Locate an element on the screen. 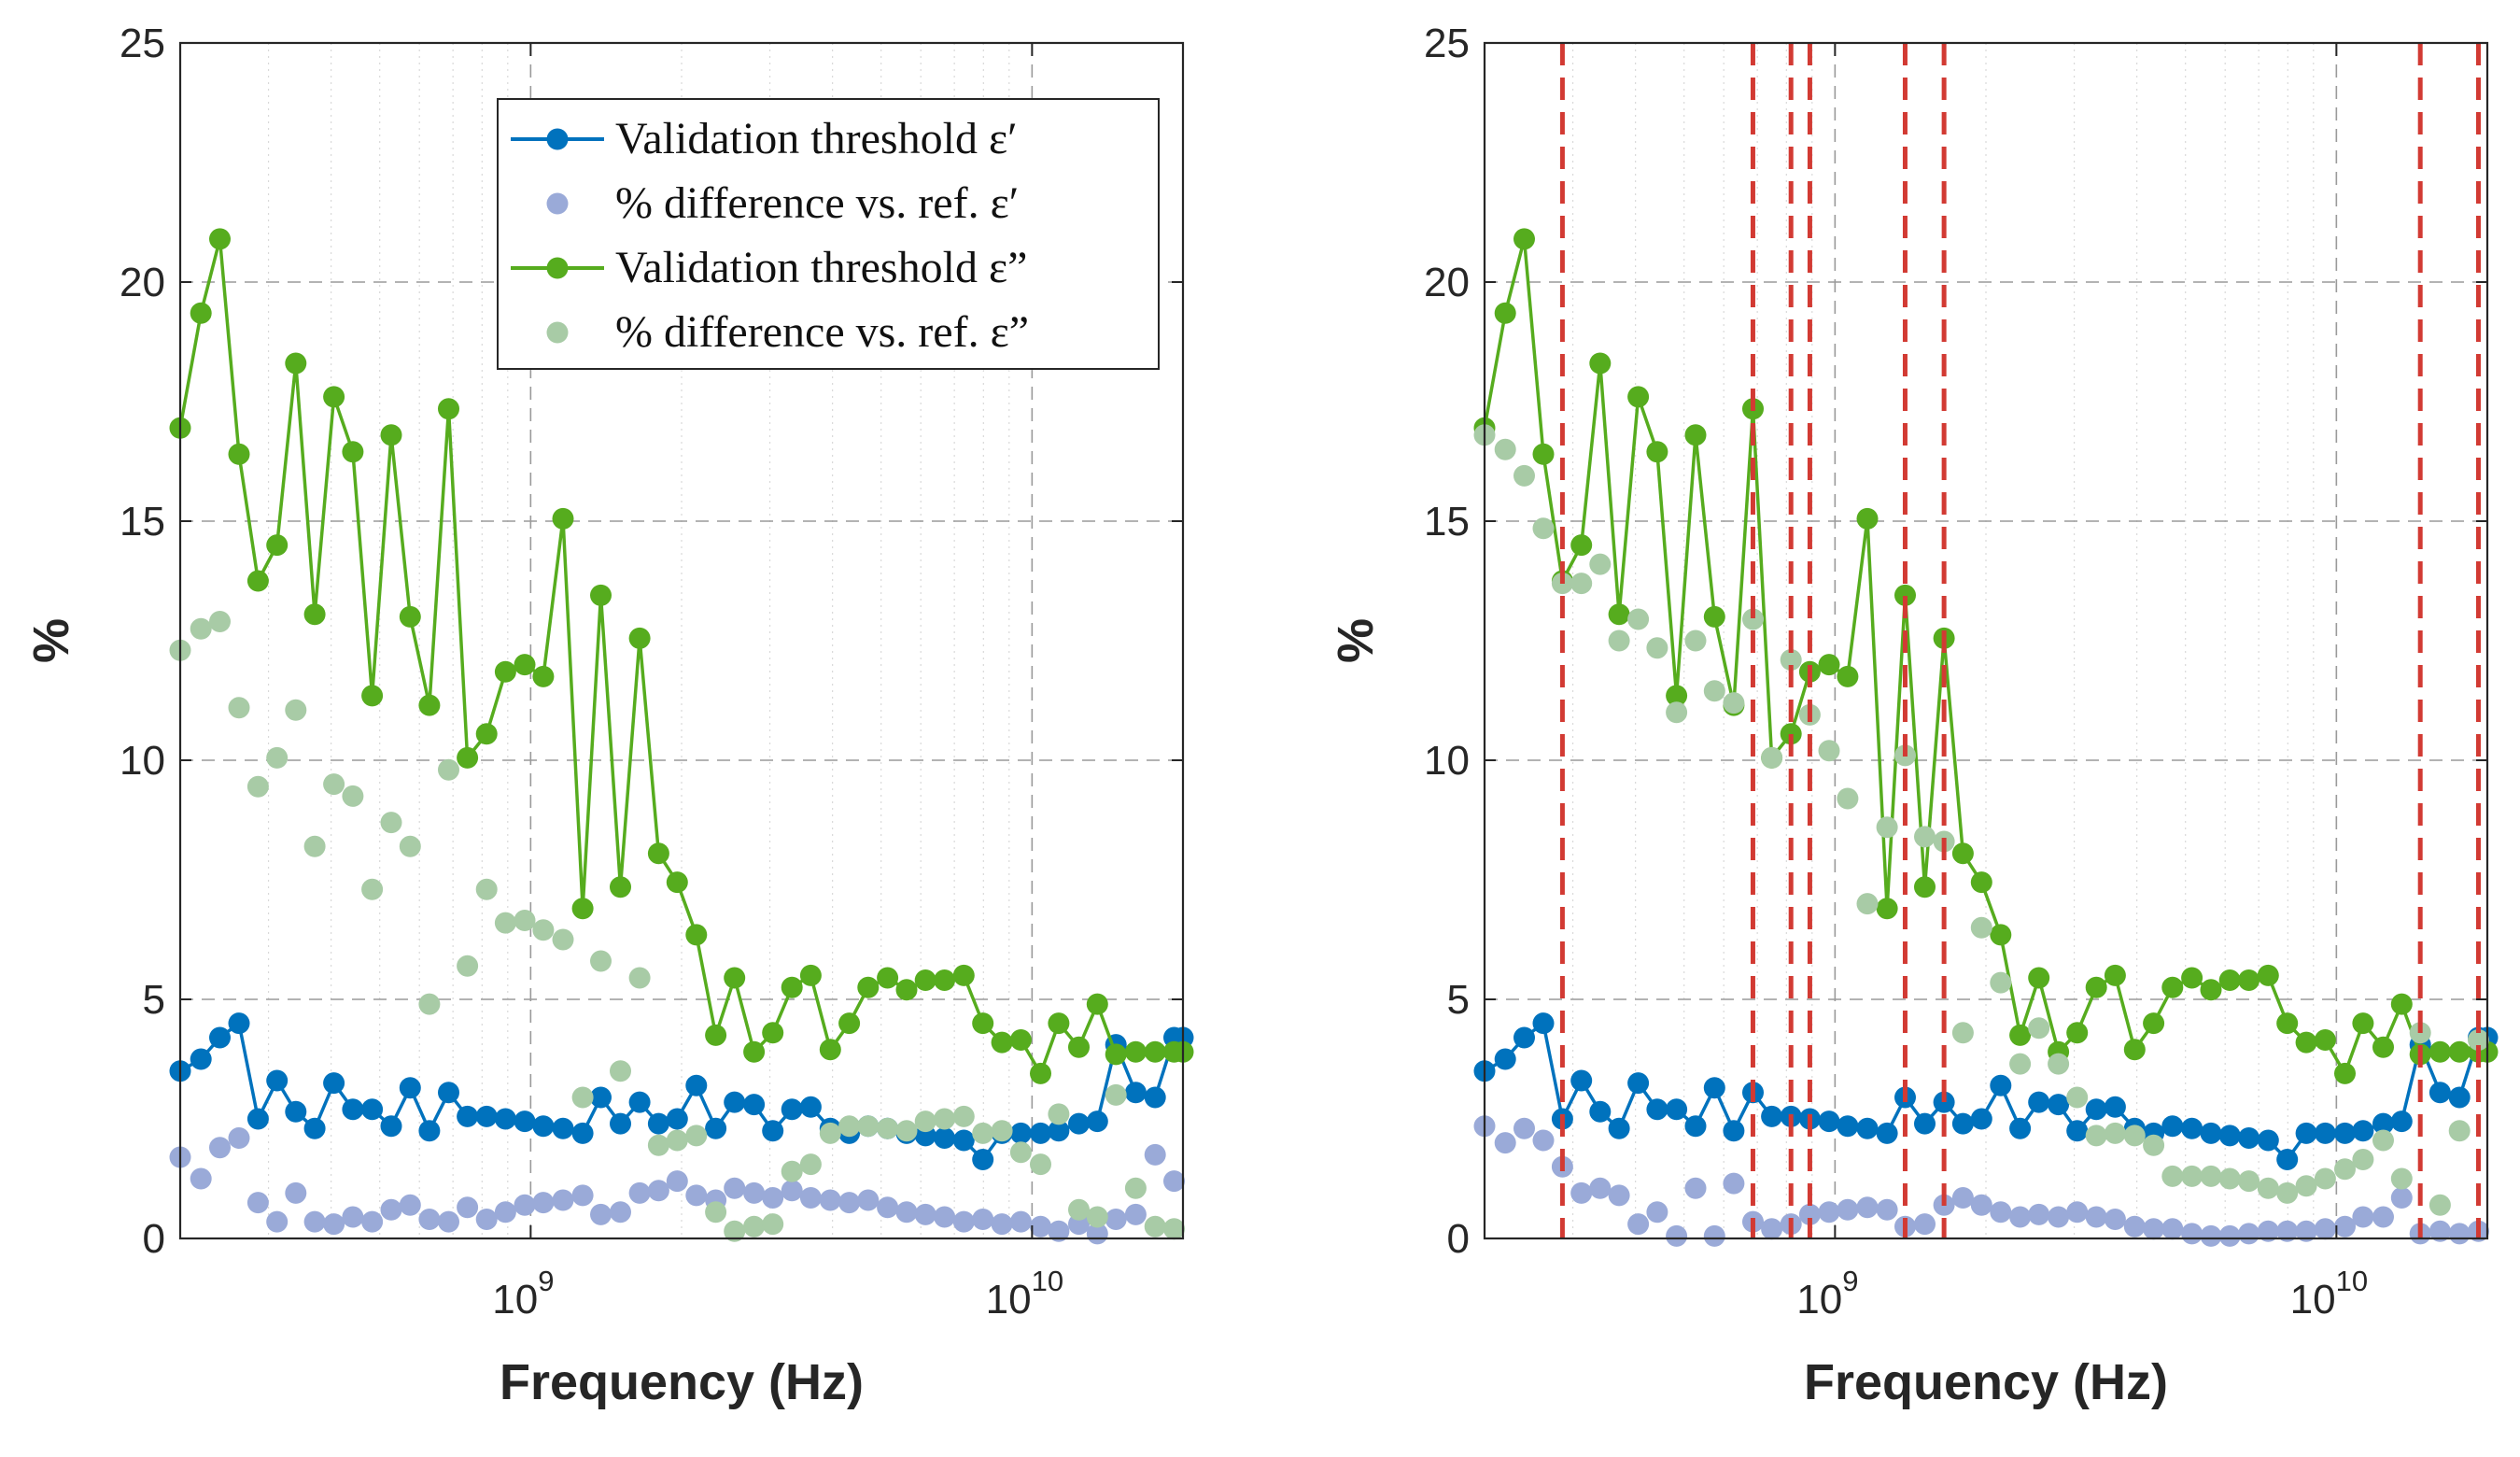 This screenshot has height=1457, width=2520. x-tick-exponent: 10 is located at coordinates (1047, 1281).